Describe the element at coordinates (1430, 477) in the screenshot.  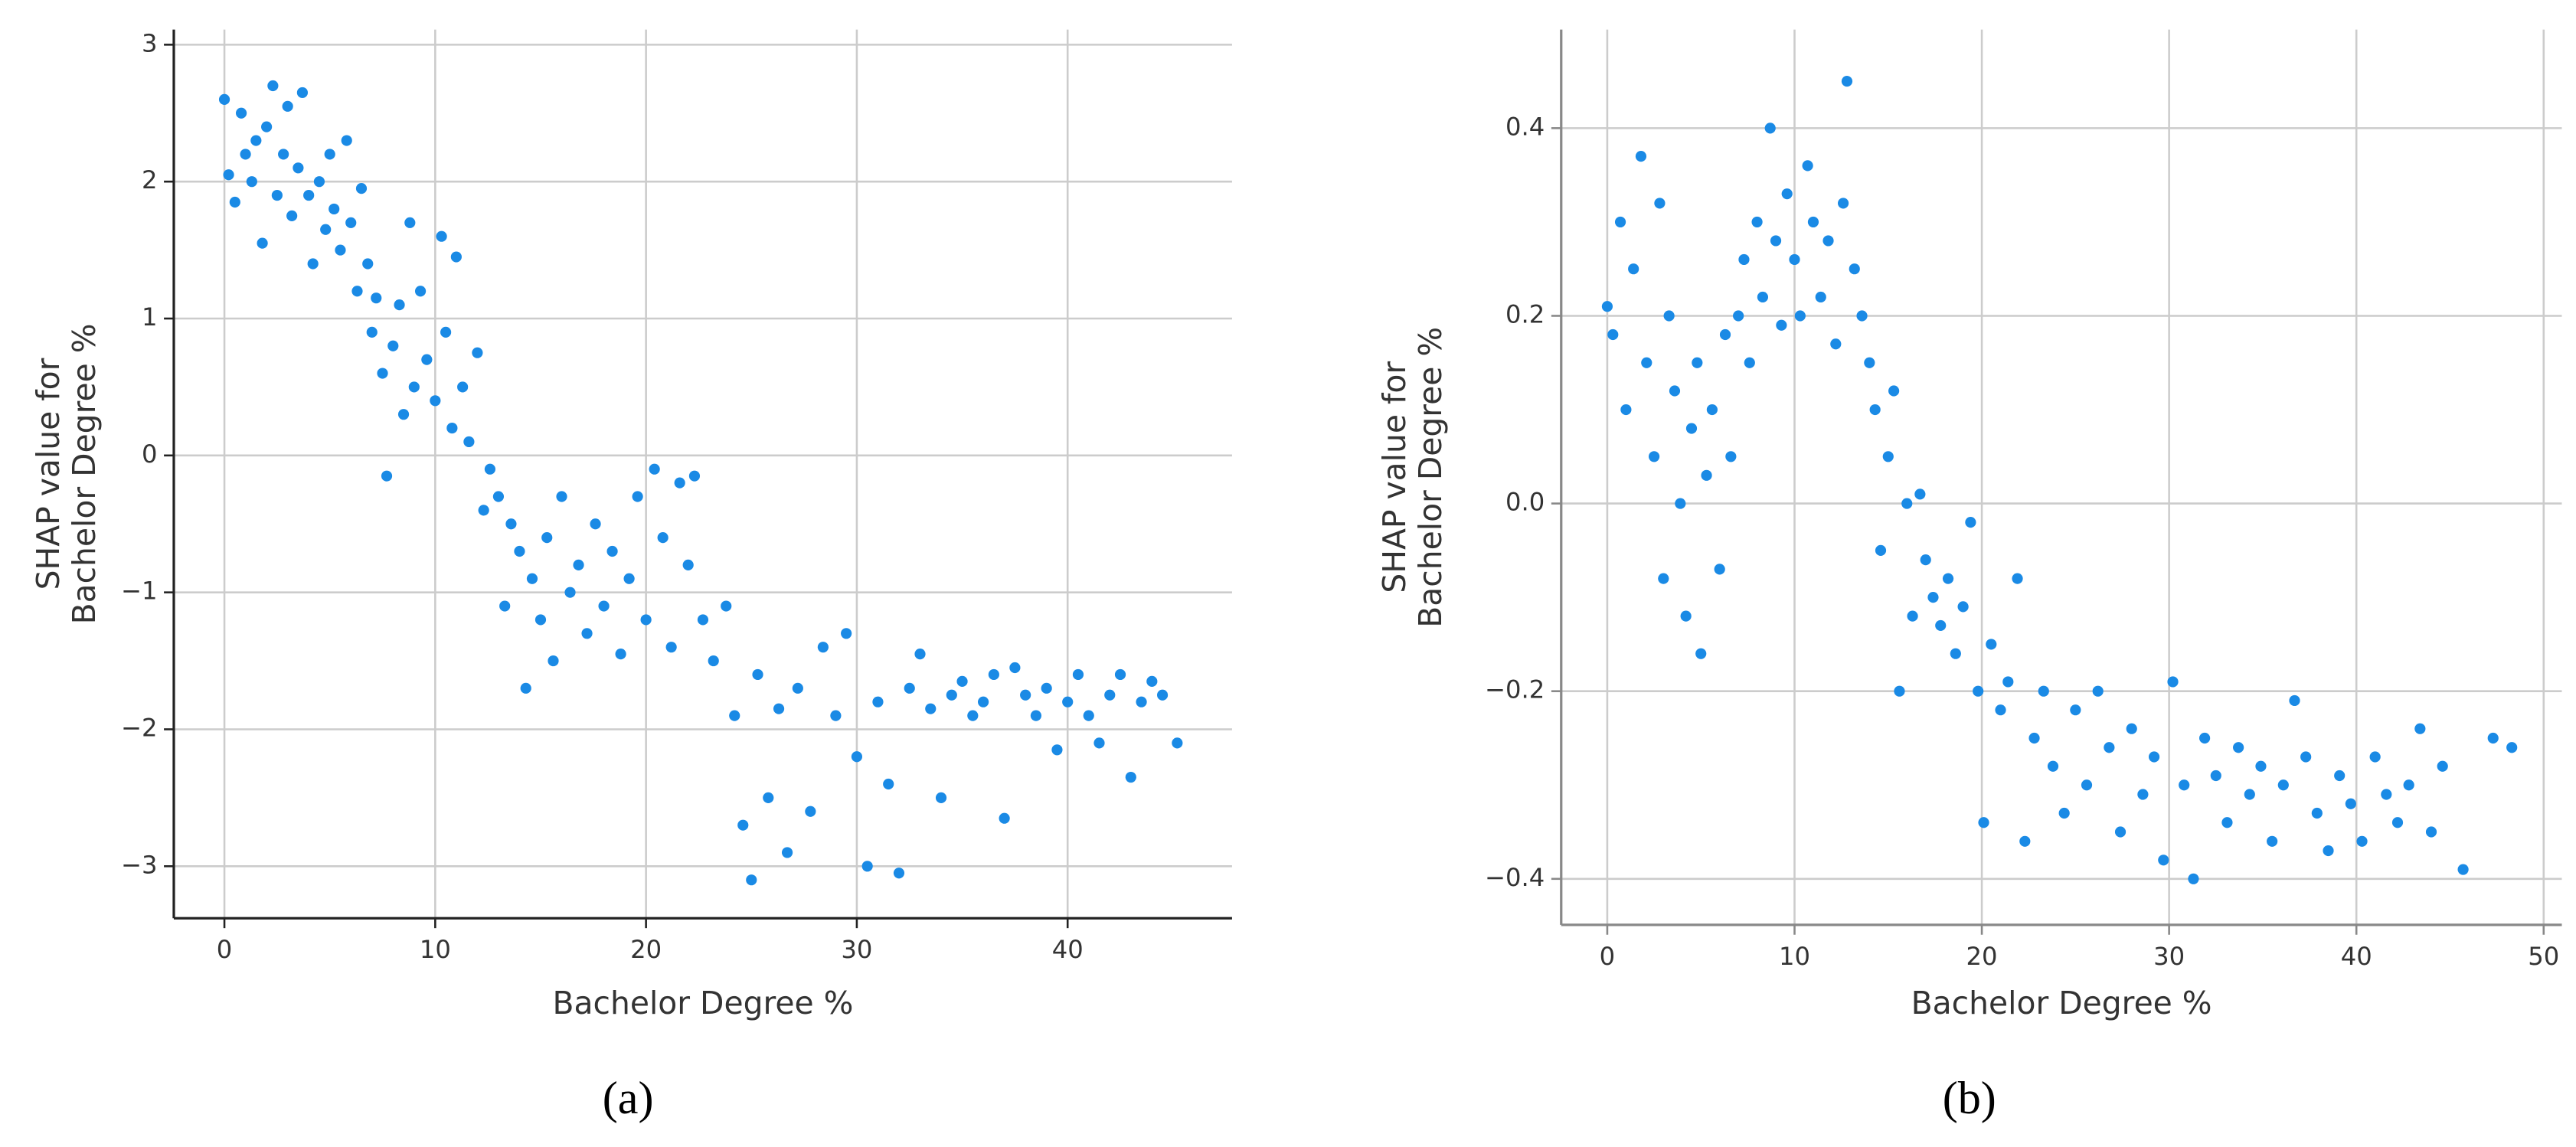
I see `y-axis-label: Bachelor Degree %` at that location.